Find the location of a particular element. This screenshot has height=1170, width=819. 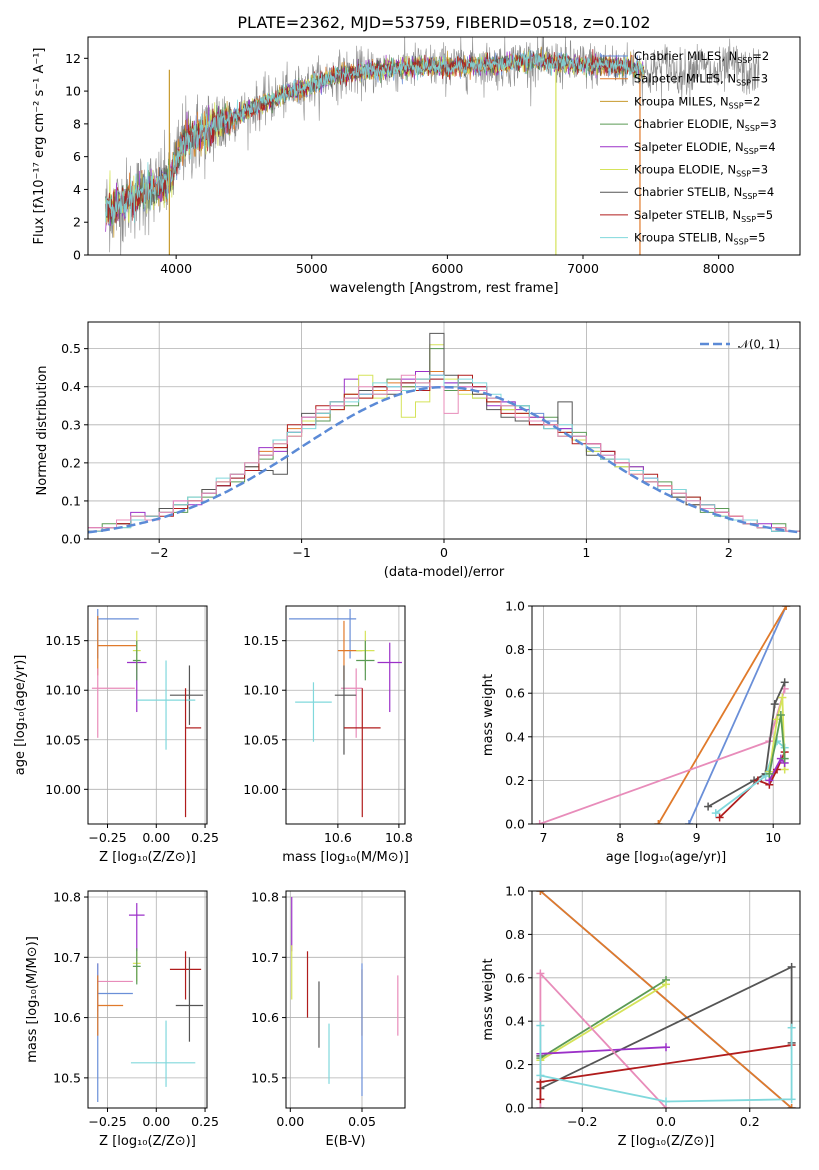

residuals-xtick-label: 1 is located at coordinates (586, 552).